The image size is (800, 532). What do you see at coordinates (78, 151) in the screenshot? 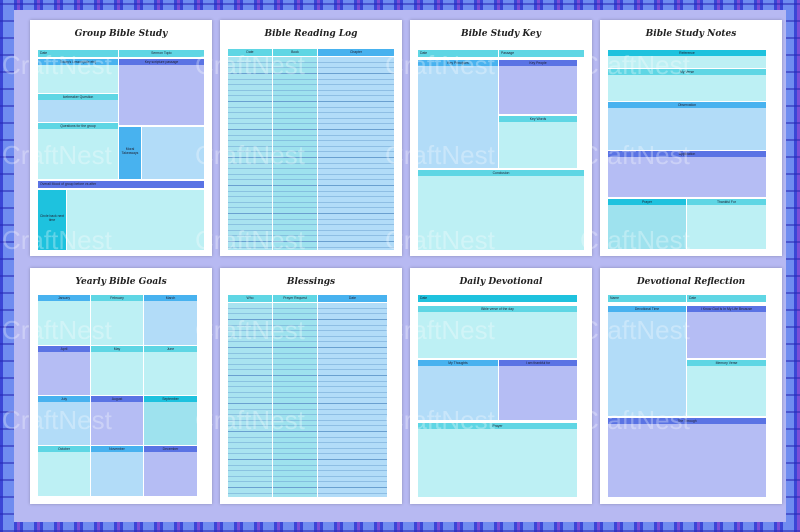
I see `questions-box: Questions for the group` at bounding box center [78, 151].